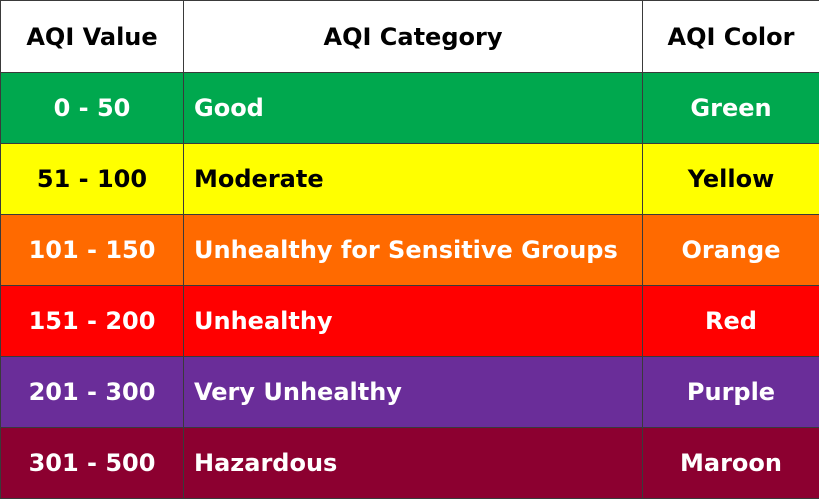 This screenshot has width=819, height=499. I want to click on header-aqi-value: AQI Value, so click(92, 36).